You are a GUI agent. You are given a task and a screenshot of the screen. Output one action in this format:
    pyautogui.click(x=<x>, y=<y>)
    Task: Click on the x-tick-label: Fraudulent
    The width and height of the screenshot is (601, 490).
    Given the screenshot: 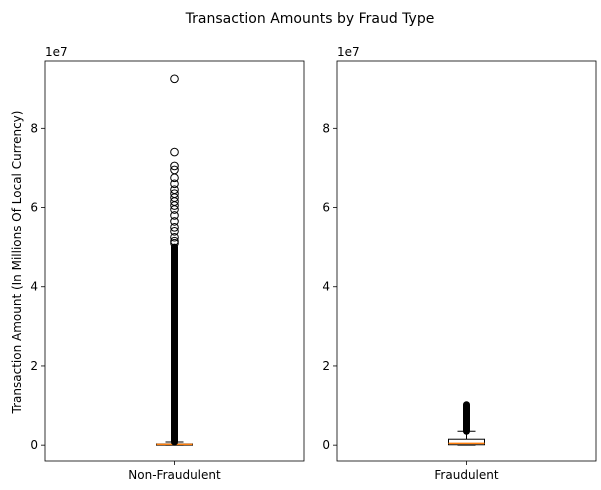 What is the action you would take?
    pyautogui.click(x=466, y=475)
    